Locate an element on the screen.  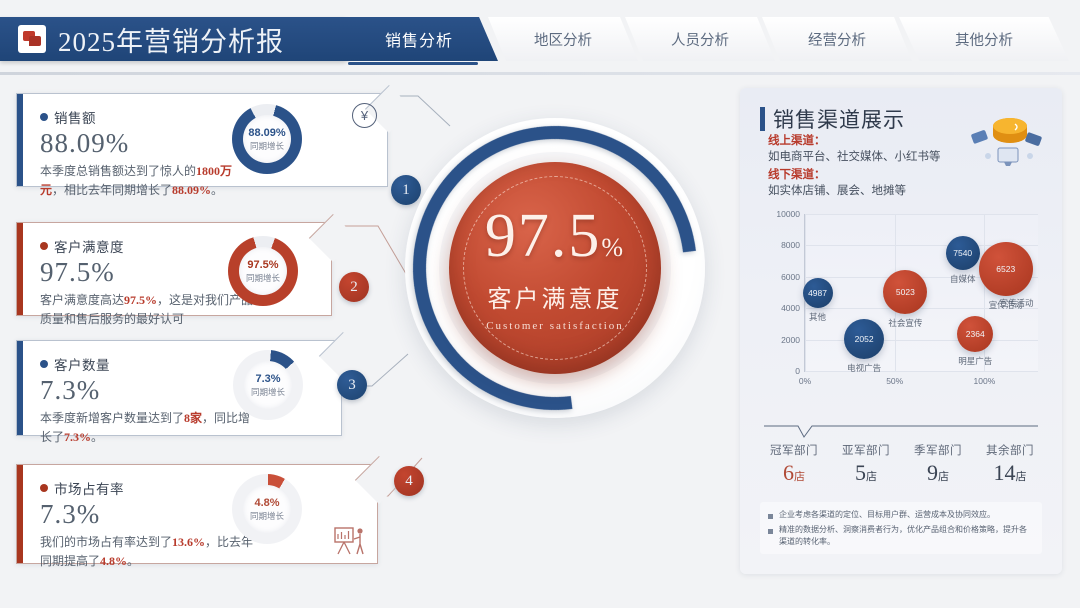
bubble-label: 其他 is located at coordinates (818, 316).